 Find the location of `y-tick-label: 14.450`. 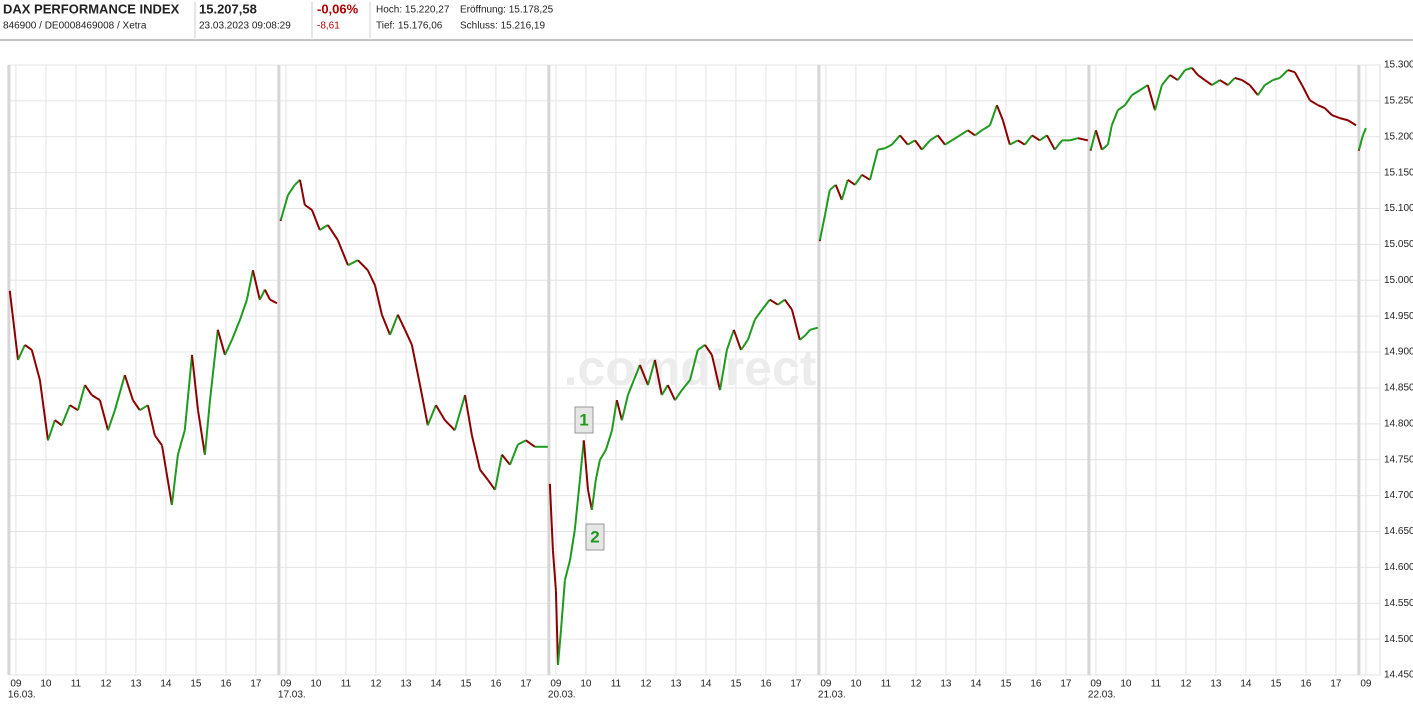

y-tick-label: 14.450 is located at coordinates (1398, 675).